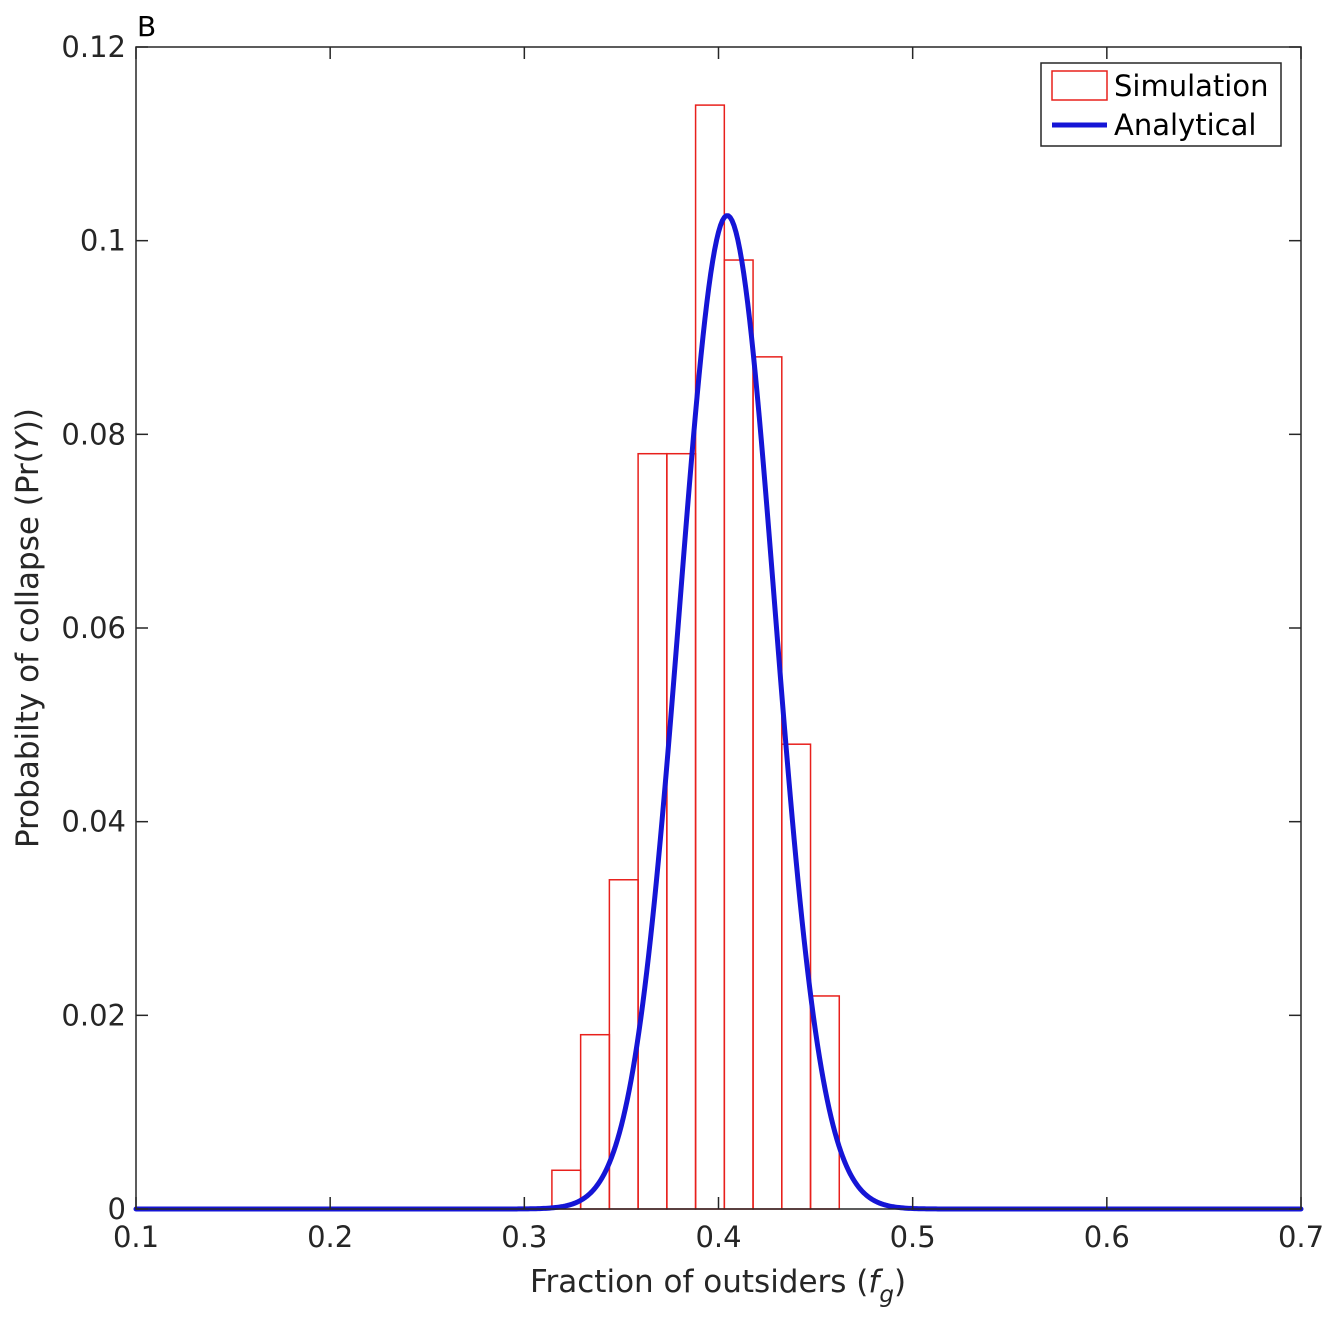 Image resolution: width=1339 pixels, height=1331 pixels. I want to click on y-tick-label: 0.12, so click(93, 47).